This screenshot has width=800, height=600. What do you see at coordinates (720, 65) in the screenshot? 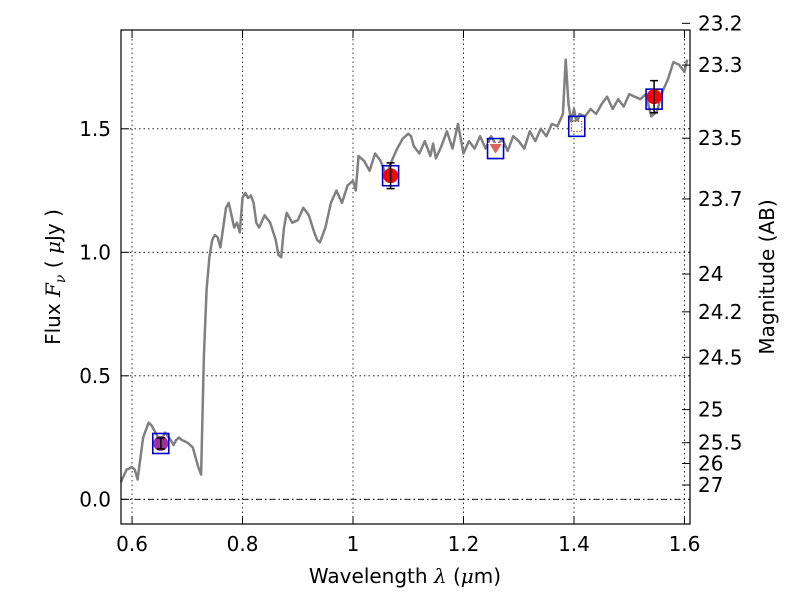
I see `magnitude-tick-label: 23.3` at bounding box center [720, 65].